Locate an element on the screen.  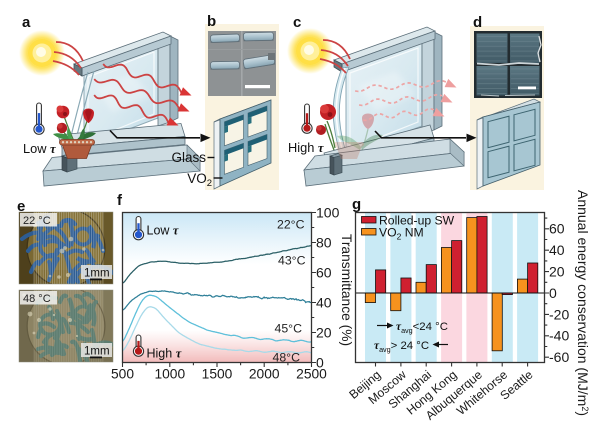
svg-text: 22°C is located at coordinates (291, 225).